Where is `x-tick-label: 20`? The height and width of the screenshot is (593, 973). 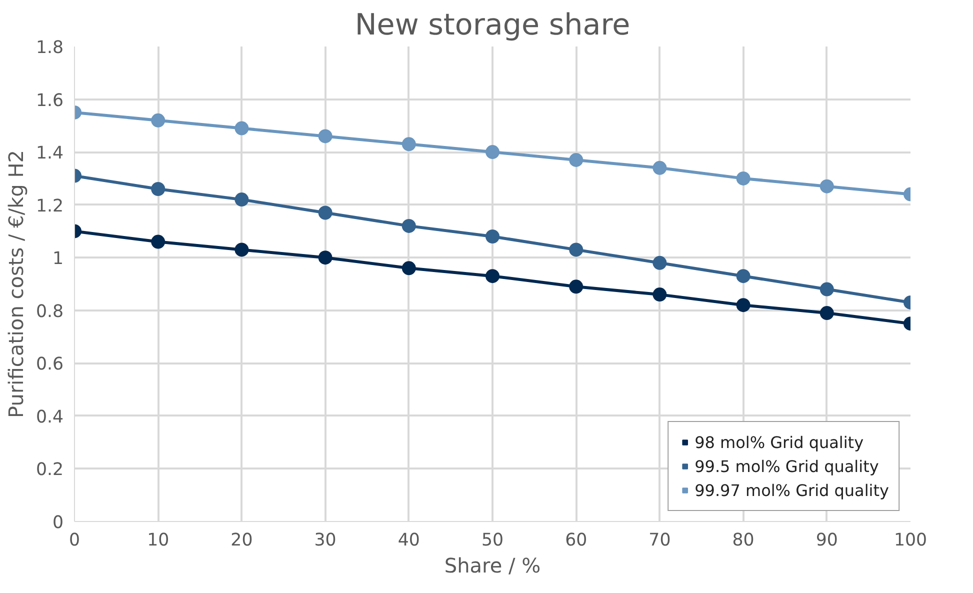 x-tick-label: 20 is located at coordinates (241, 540).